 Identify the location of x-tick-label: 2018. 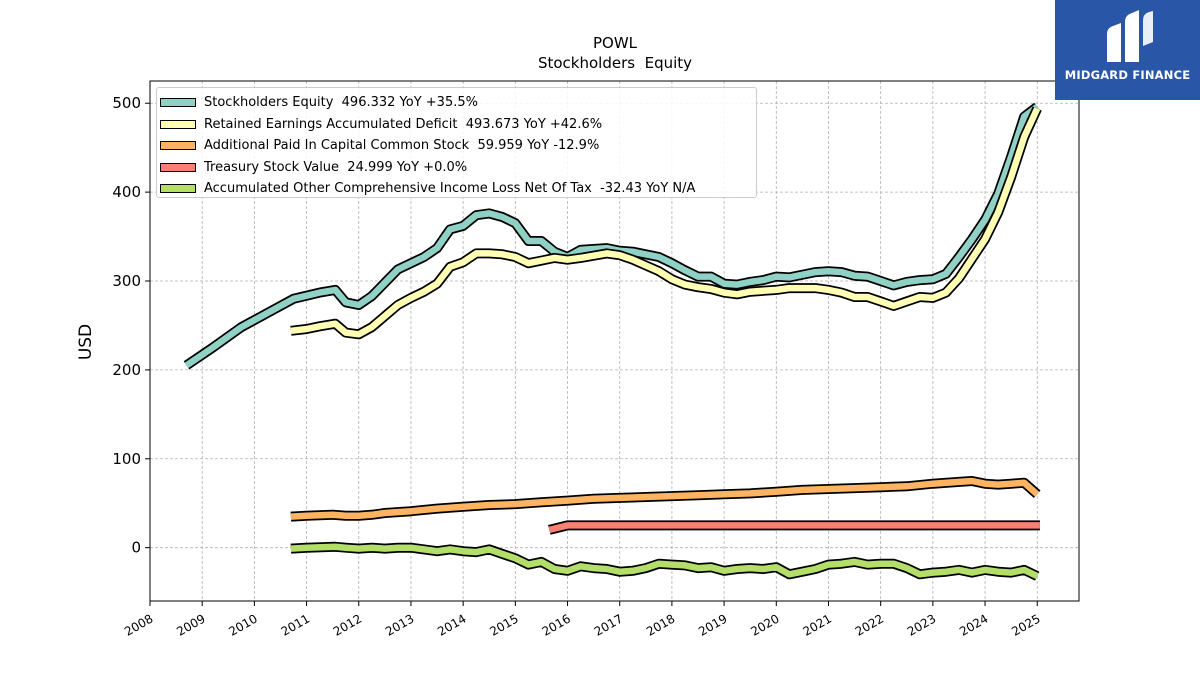
(660, 624).